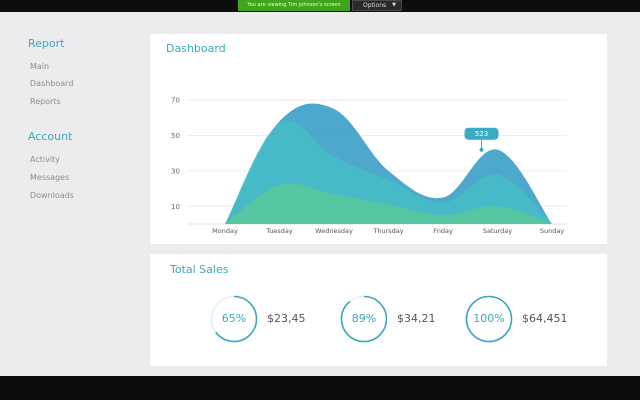 The width and height of the screenshot is (640, 400). I want to click on screen-share-banner: You are viewing Tim Johnson's screen, so click(294, 5).